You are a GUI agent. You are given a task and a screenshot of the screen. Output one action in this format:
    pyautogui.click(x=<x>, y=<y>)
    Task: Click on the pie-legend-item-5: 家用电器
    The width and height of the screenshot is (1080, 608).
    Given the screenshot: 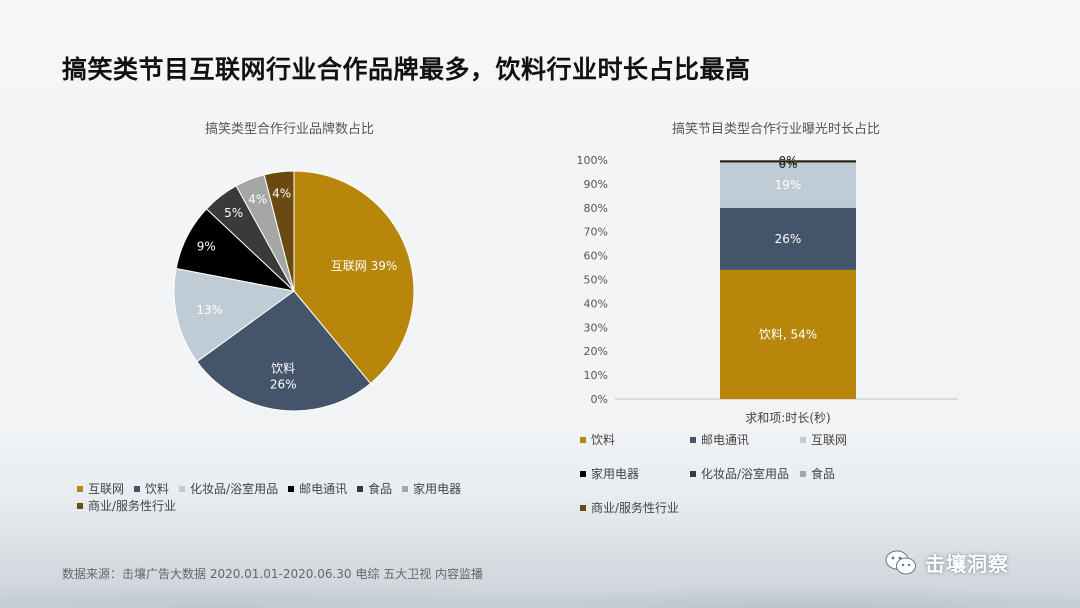 What is the action you would take?
    pyautogui.click(x=431, y=488)
    